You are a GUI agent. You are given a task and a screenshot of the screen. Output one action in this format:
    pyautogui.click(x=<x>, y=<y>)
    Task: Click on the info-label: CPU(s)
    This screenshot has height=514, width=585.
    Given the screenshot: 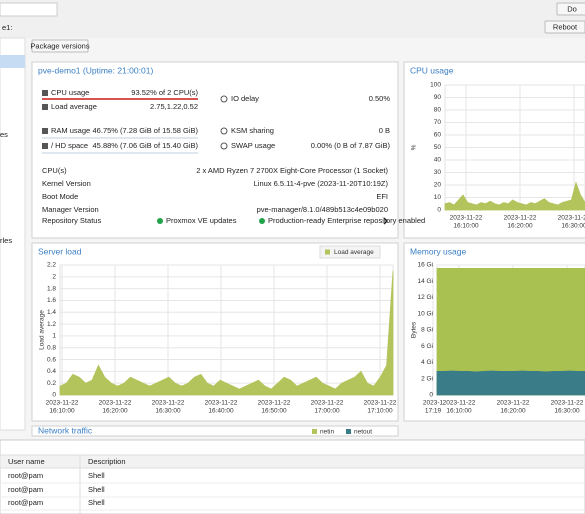 What is the action you would take?
    pyautogui.click(x=54, y=170)
    